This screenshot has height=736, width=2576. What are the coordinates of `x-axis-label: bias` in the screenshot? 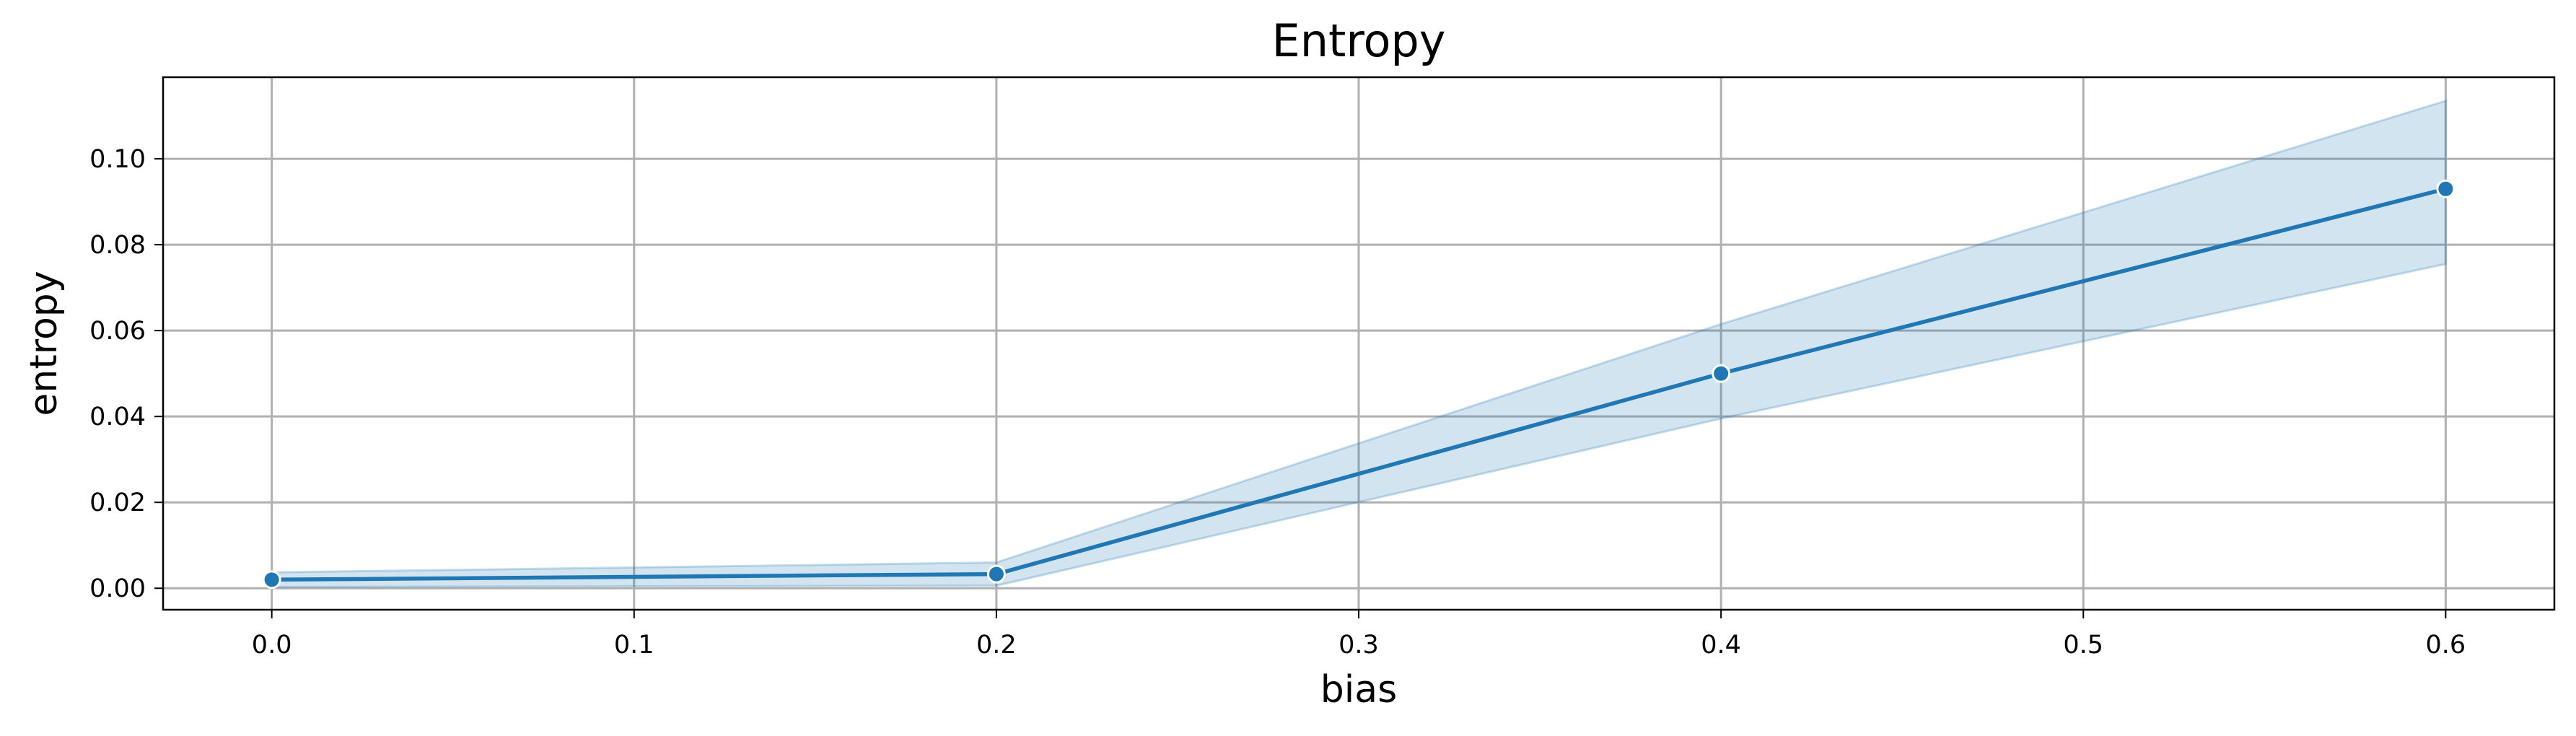 It's located at (1358, 689).